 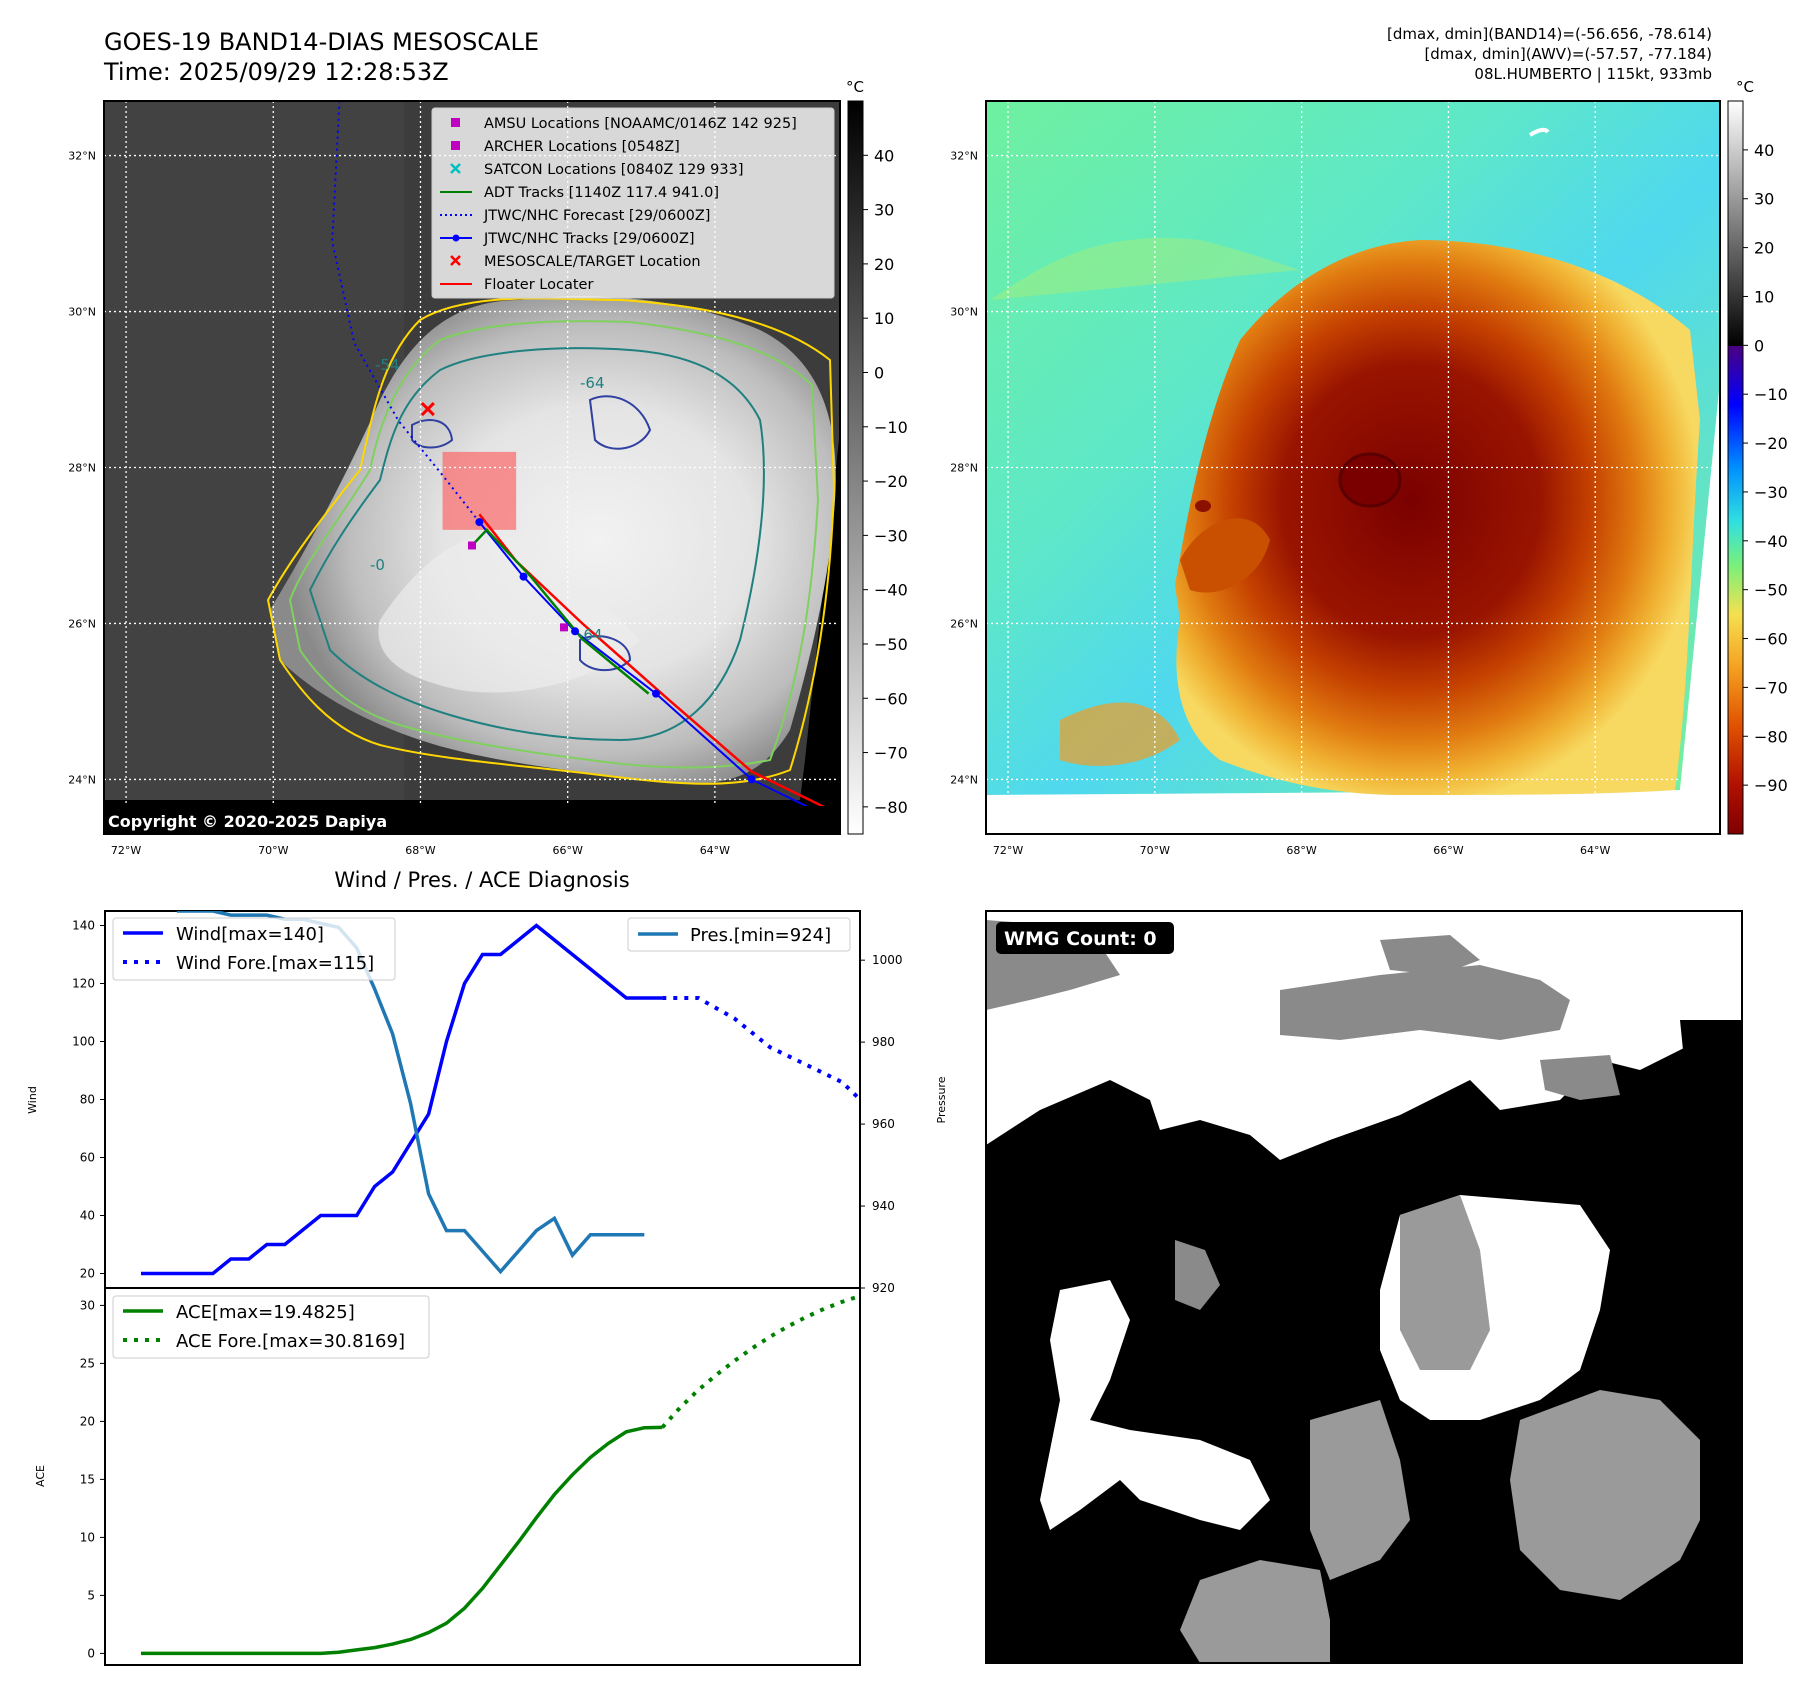 What do you see at coordinates (87, 1363) in the screenshot?
I see `axis-tick-label: 25` at bounding box center [87, 1363].